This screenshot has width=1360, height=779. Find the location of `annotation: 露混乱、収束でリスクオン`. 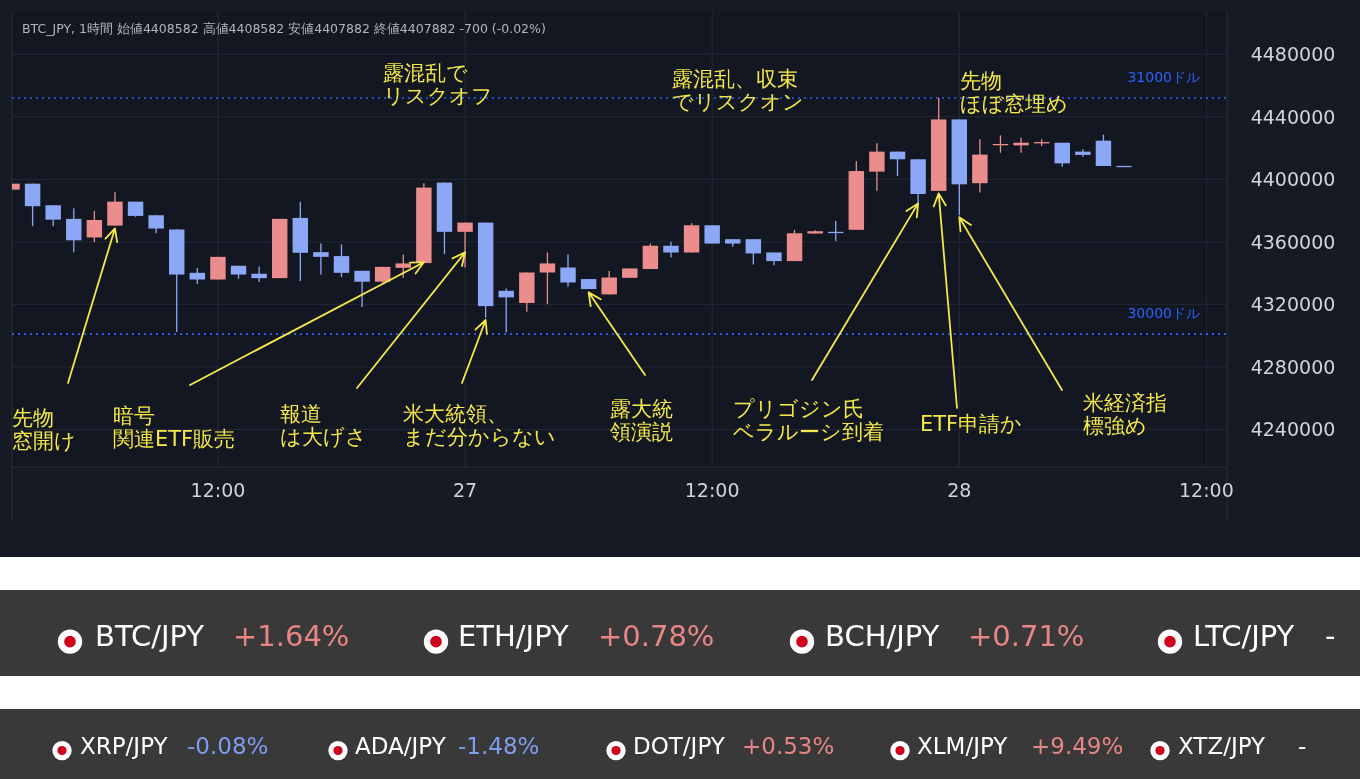

annotation: 露混乱、収束でリスクオン is located at coordinates (738, 90).